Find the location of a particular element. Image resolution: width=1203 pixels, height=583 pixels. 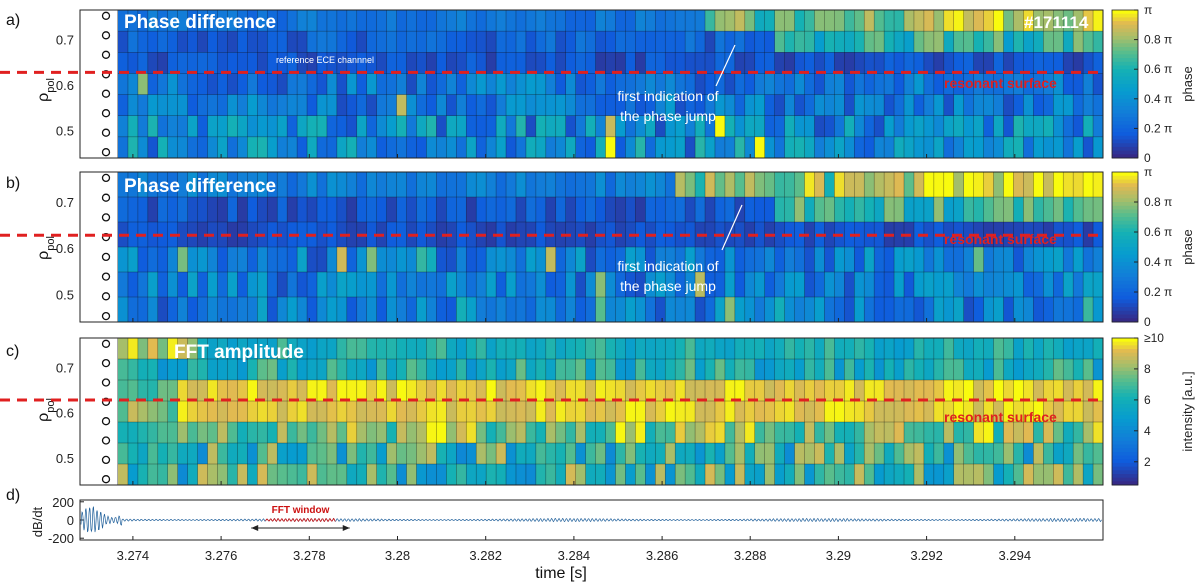

y-tick-label: 0.6 is located at coordinates (65, 85).